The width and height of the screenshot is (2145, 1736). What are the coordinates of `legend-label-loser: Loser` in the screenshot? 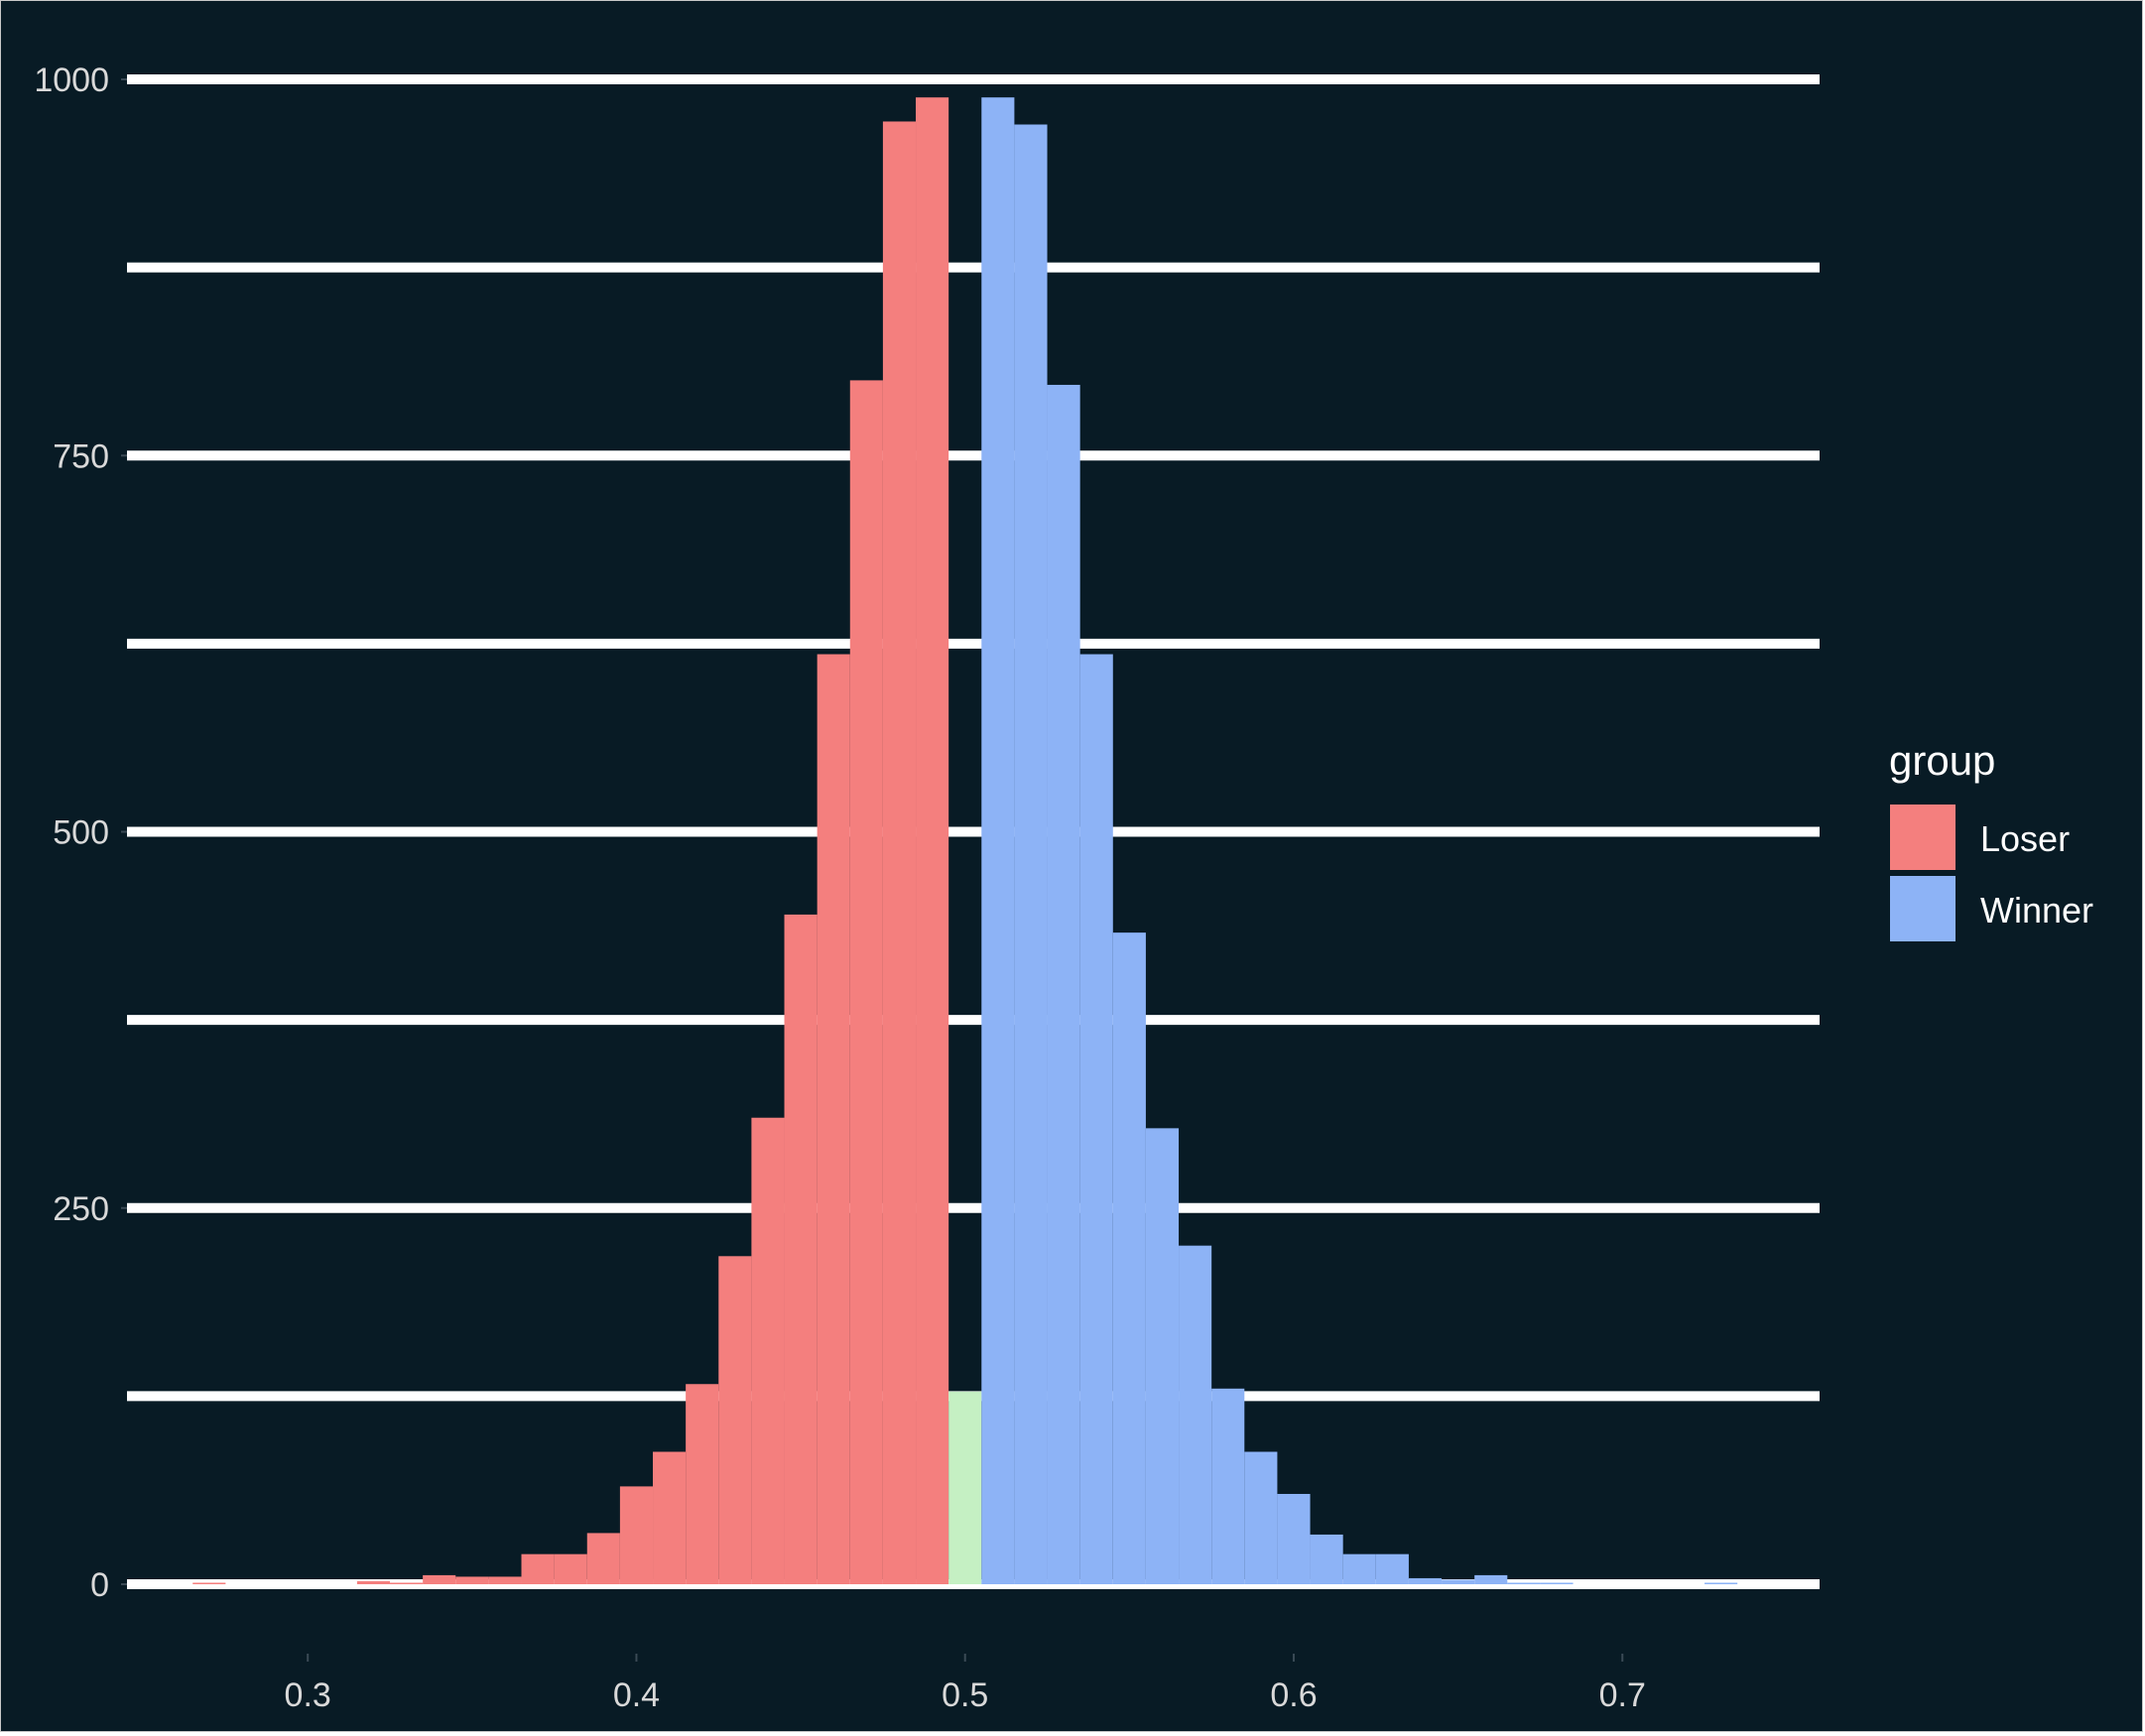 It's located at (2025, 838).